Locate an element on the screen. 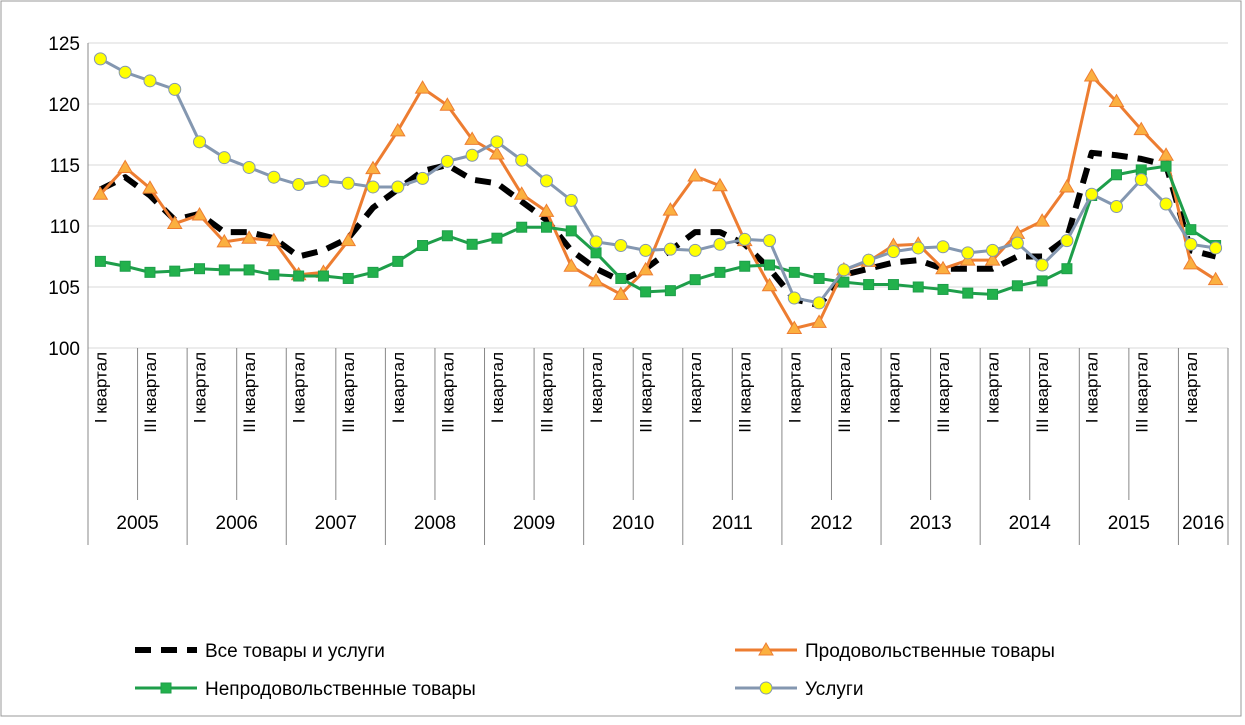 The image size is (1245, 725). legend-item: Все товары и услуги is located at coordinates (260, 651).